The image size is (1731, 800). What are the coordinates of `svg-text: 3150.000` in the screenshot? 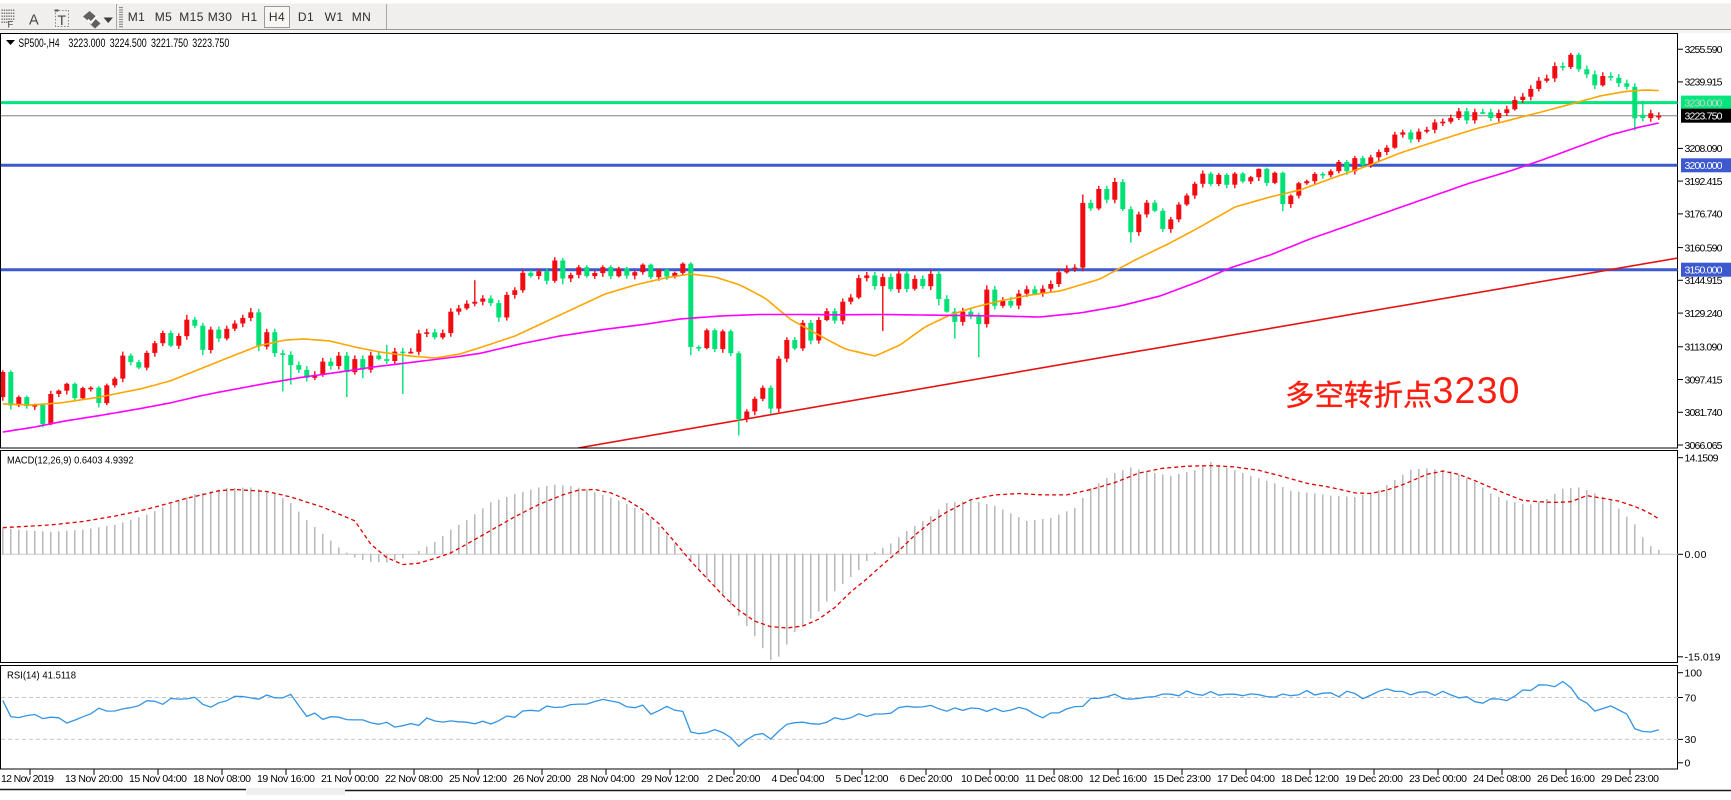 It's located at (1704, 271).